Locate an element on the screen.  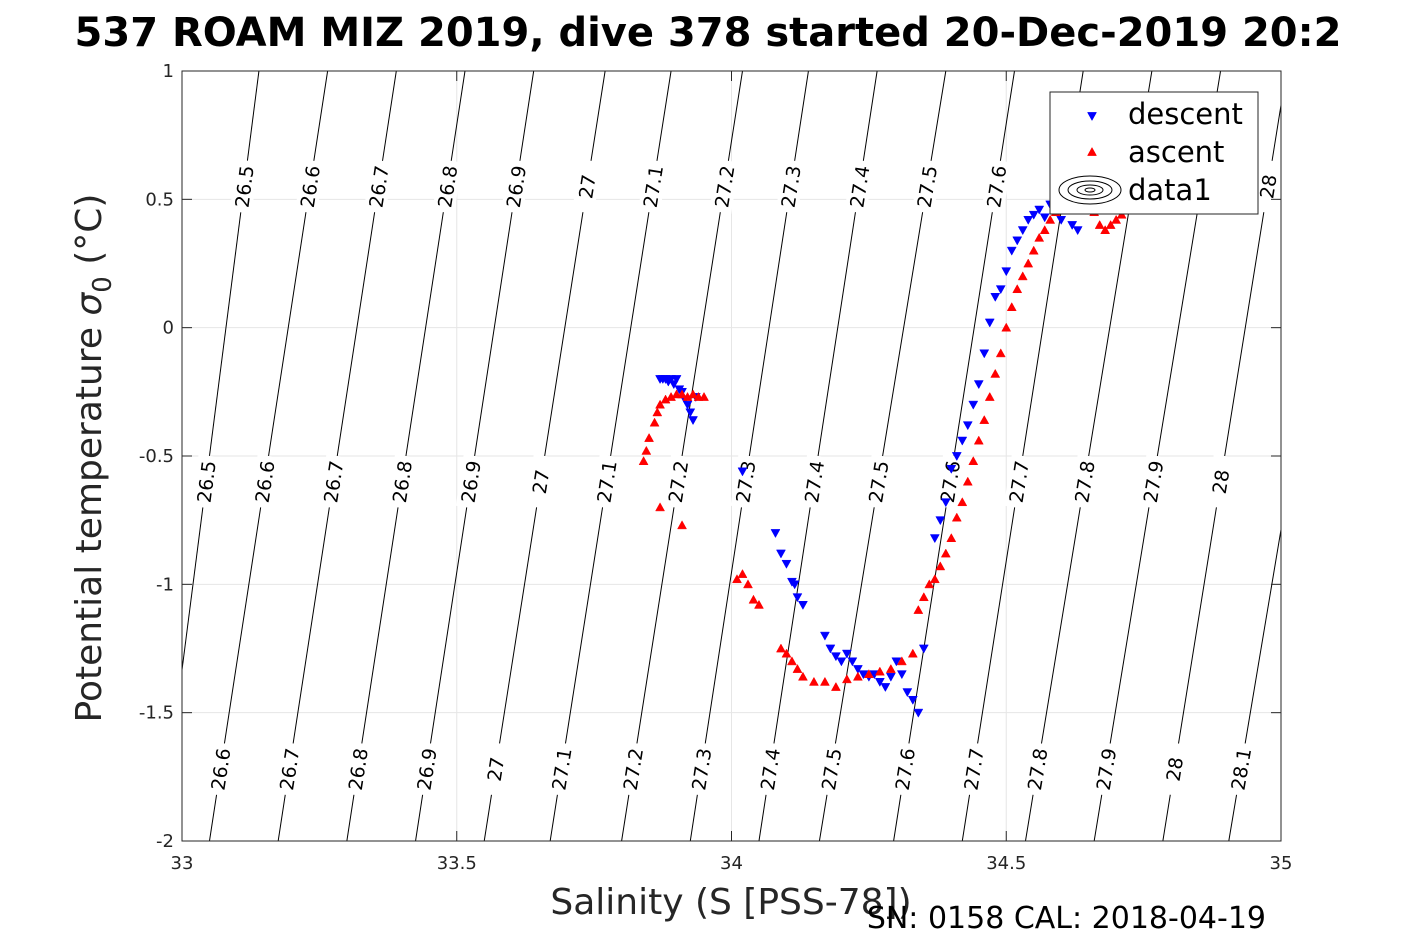
density-contour-label: 27.7 is located at coordinates (973, 769).